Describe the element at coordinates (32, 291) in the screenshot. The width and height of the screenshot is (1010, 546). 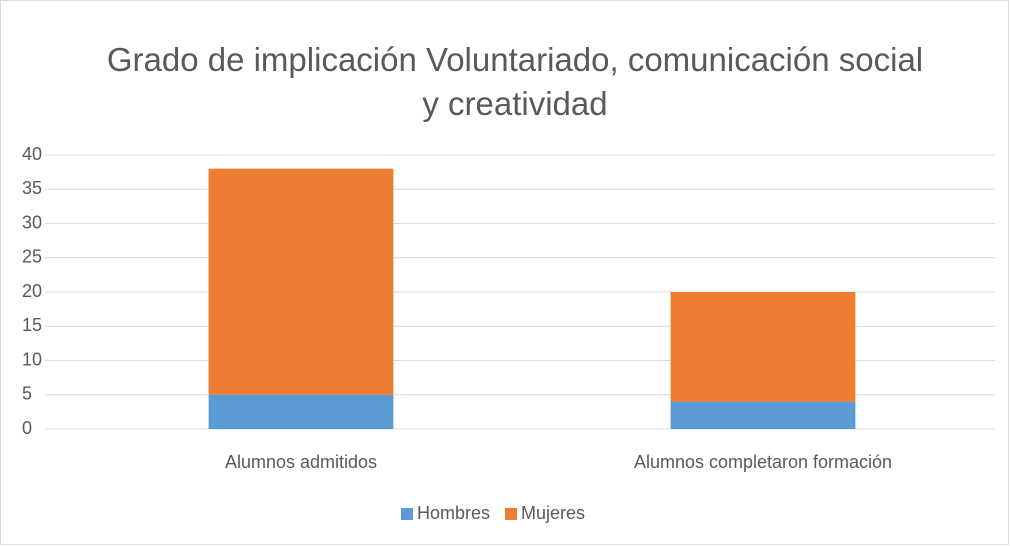
I see `y-tick-label: 20` at that location.